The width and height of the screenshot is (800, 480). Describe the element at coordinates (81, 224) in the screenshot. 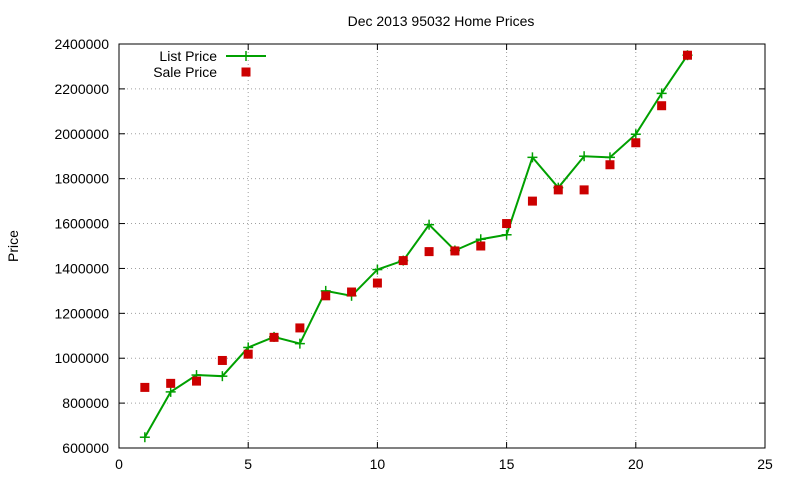

I see `y-tick-label: 1600000` at that location.